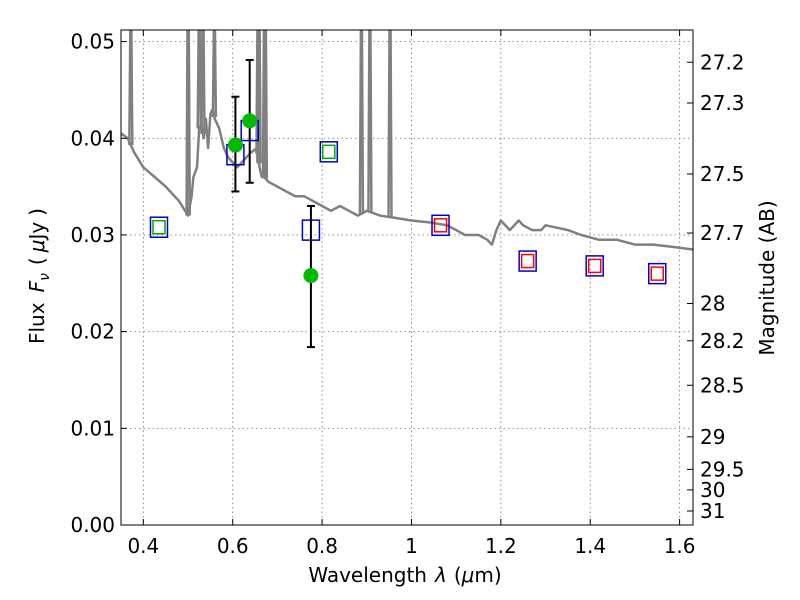  Describe the element at coordinates (322, 546) in the screenshot. I see `x-tick-label: 0.8` at that location.